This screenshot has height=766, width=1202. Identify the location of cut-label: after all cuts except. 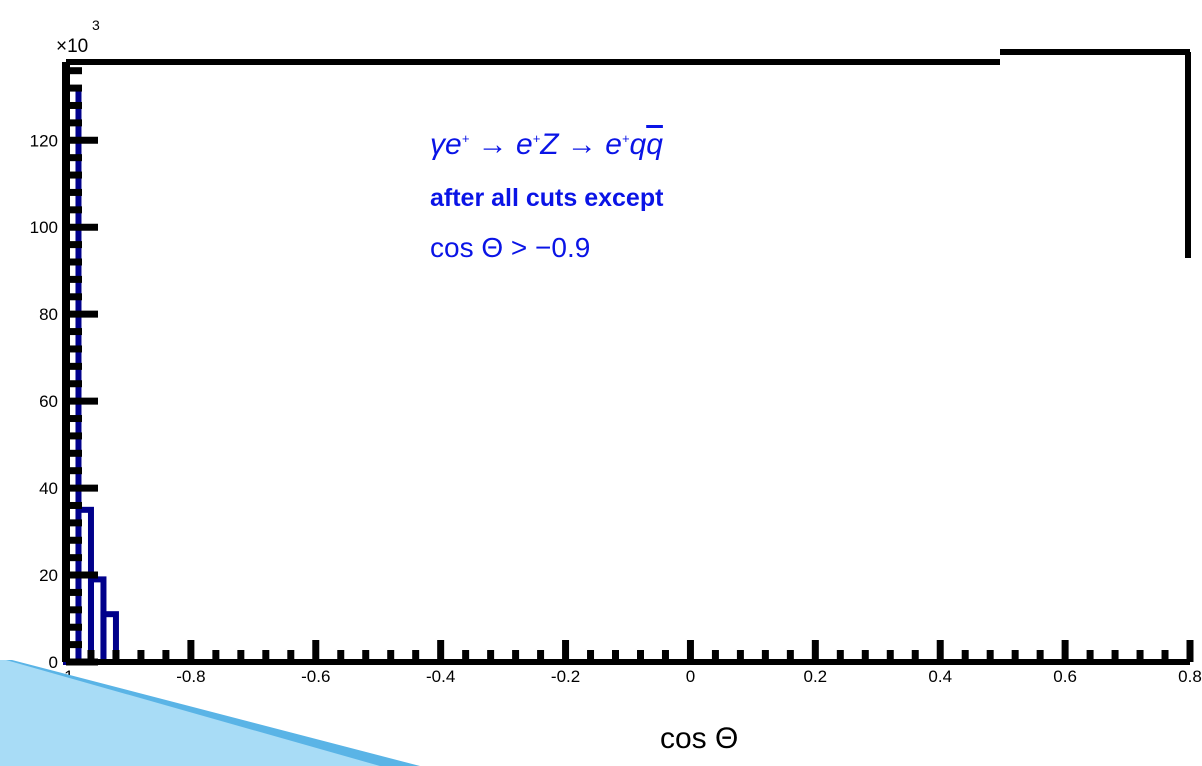
(547, 198).